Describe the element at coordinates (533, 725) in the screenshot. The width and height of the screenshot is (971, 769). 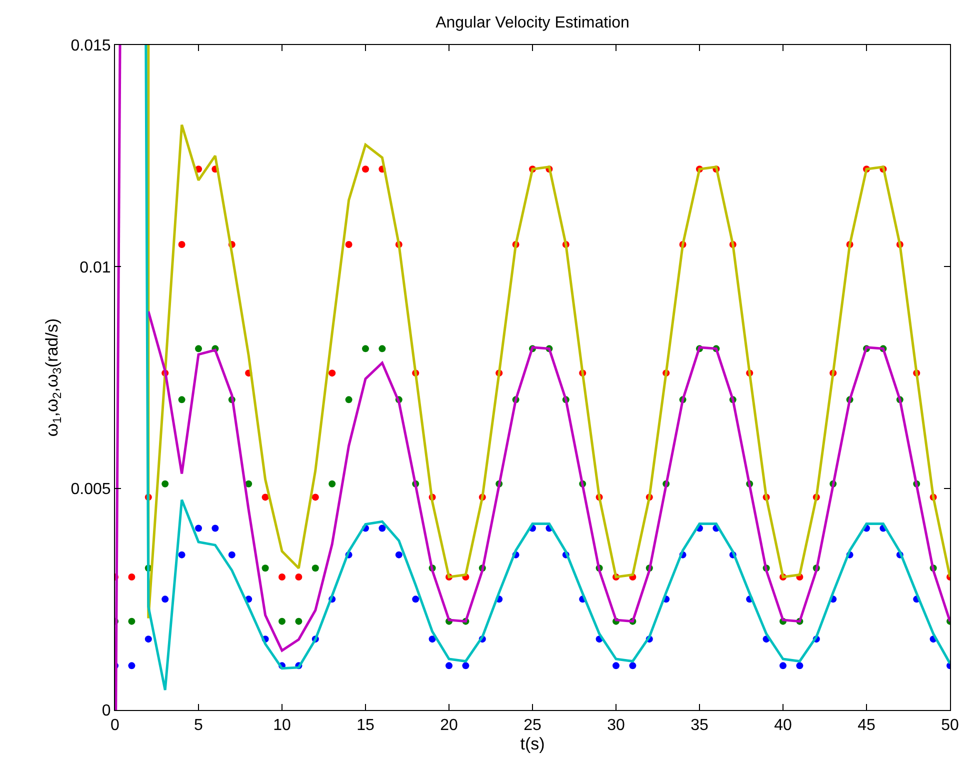
I see `x-tick-label: 25` at that location.